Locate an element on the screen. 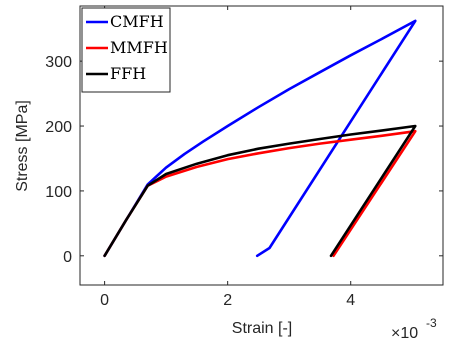  x-axis-multiplier-base: ×10 is located at coordinates (404, 333).